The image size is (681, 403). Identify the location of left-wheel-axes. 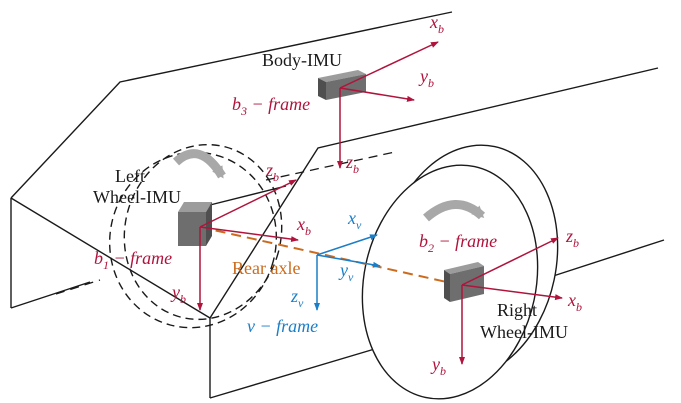
(248, 245).